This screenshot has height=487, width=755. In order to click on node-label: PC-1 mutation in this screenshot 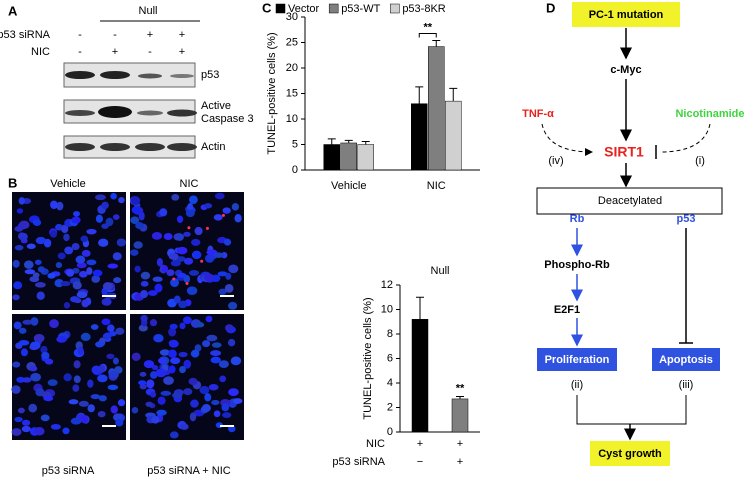, I will do `click(626, 15)`.